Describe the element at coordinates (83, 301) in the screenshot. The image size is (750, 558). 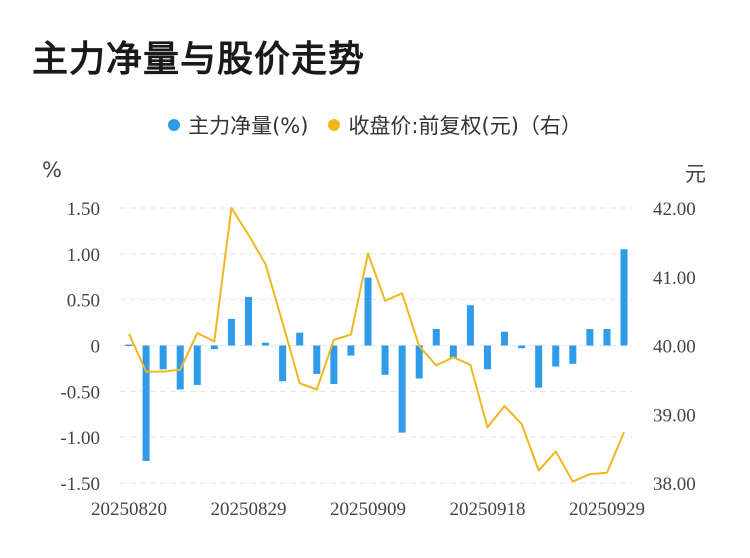
I see `left-tick-label: 0.50` at that location.